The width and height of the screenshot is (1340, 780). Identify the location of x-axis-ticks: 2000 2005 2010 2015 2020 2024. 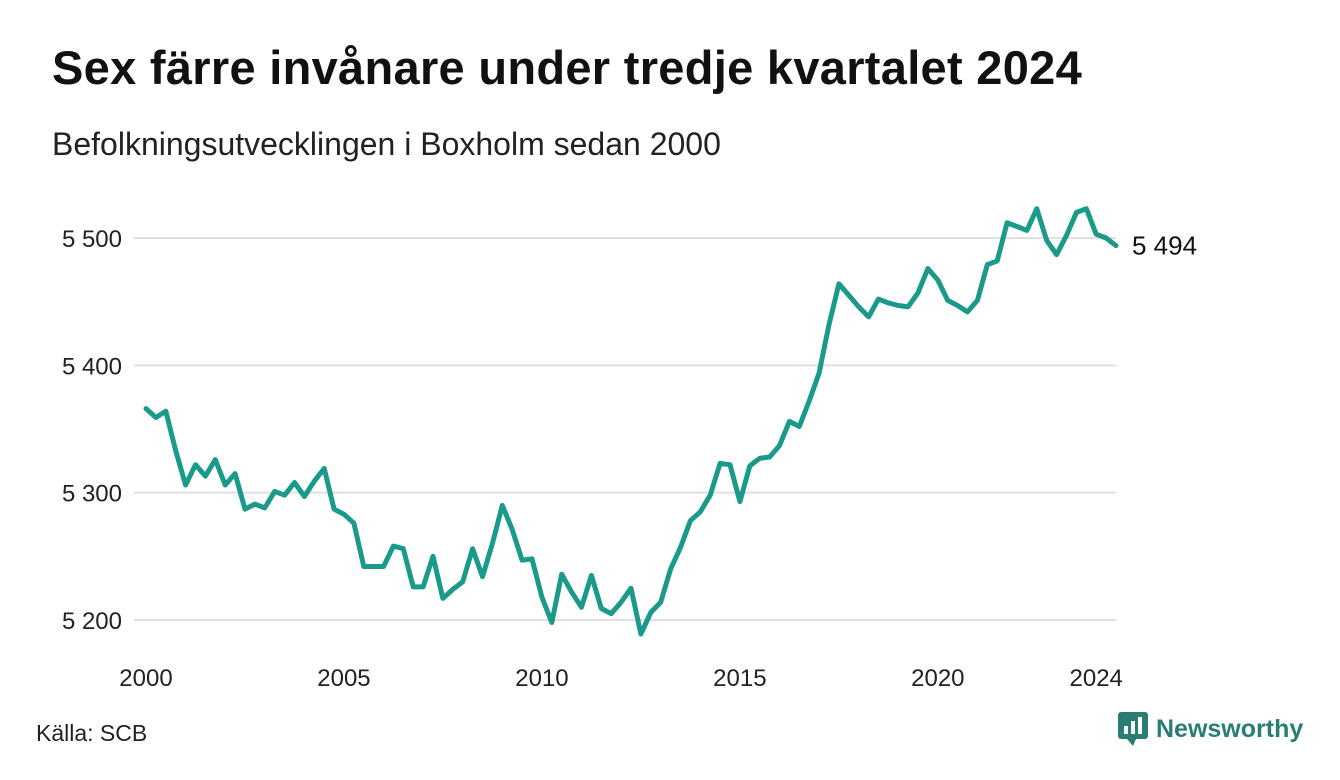
(621, 678).